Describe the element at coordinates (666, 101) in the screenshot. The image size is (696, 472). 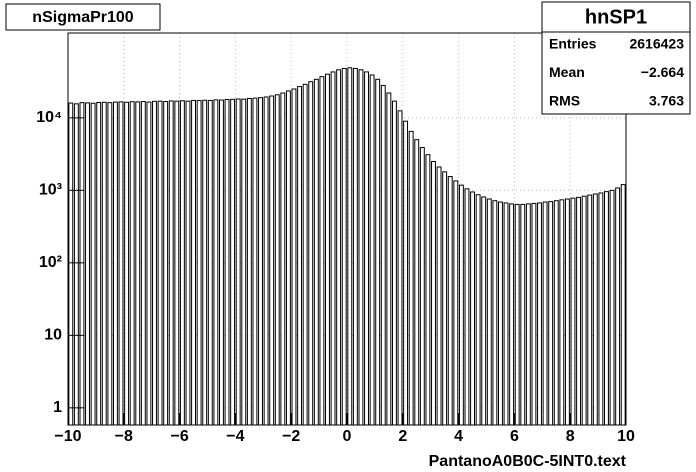
I see `stats-value: 3.763` at that location.